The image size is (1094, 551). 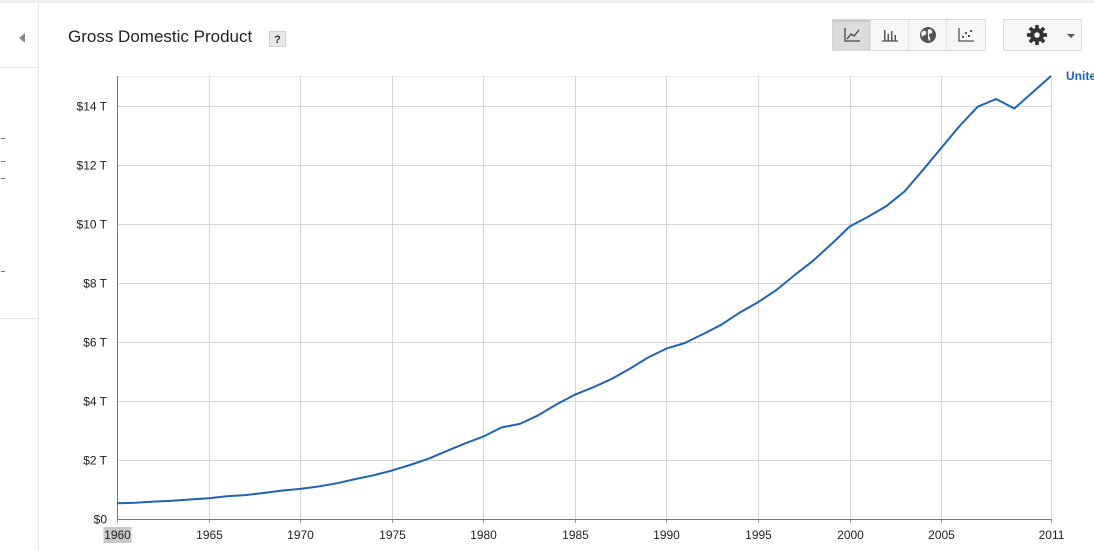 I want to click on collapse-arrow-icon, so click(x=22, y=38).